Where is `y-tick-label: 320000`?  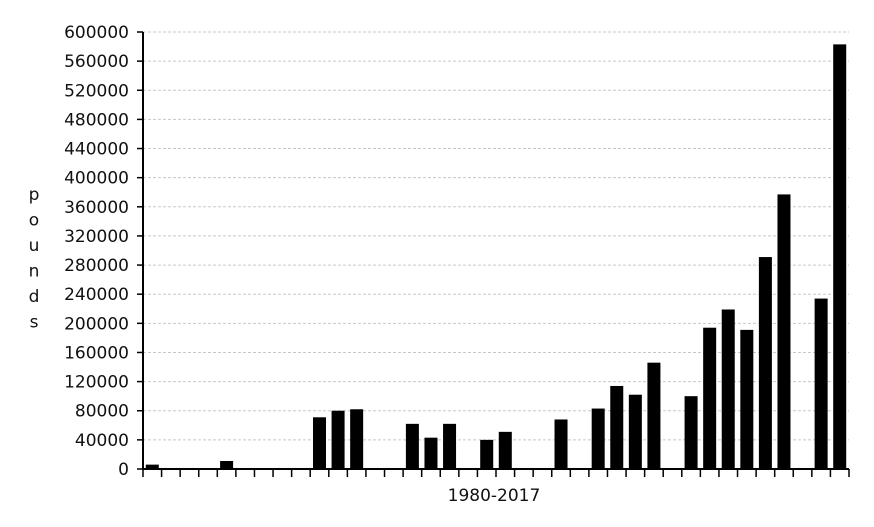
y-tick-label: 320000 is located at coordinates (96, 237).